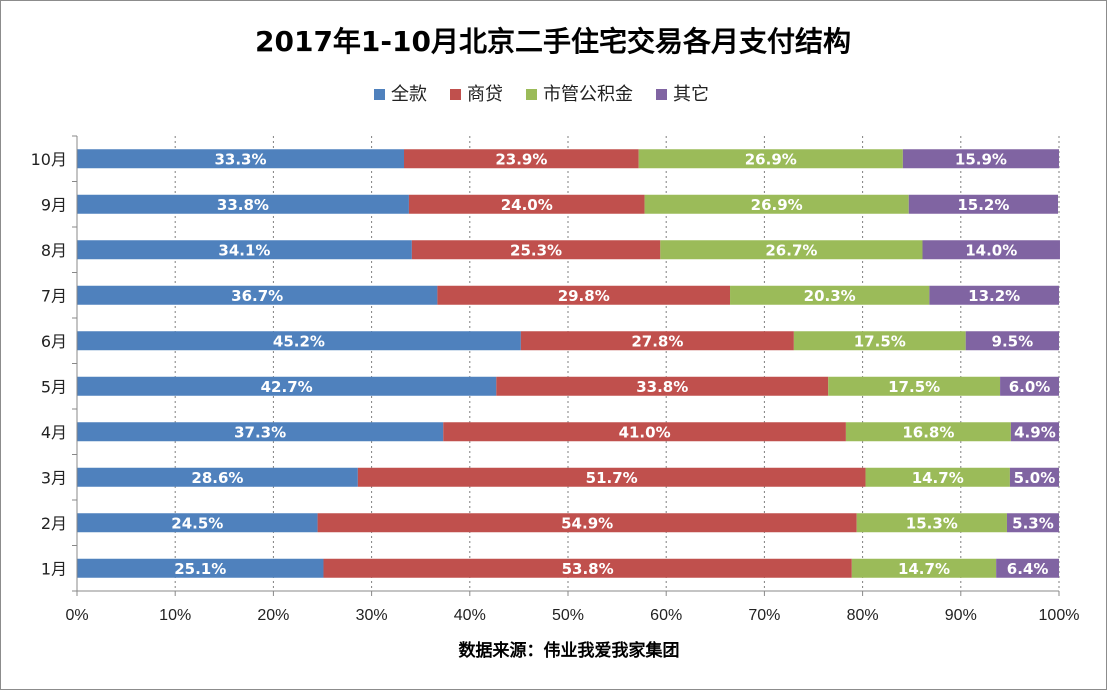  I want to click on y-tick-label-5: 5月, so click(54, 386).